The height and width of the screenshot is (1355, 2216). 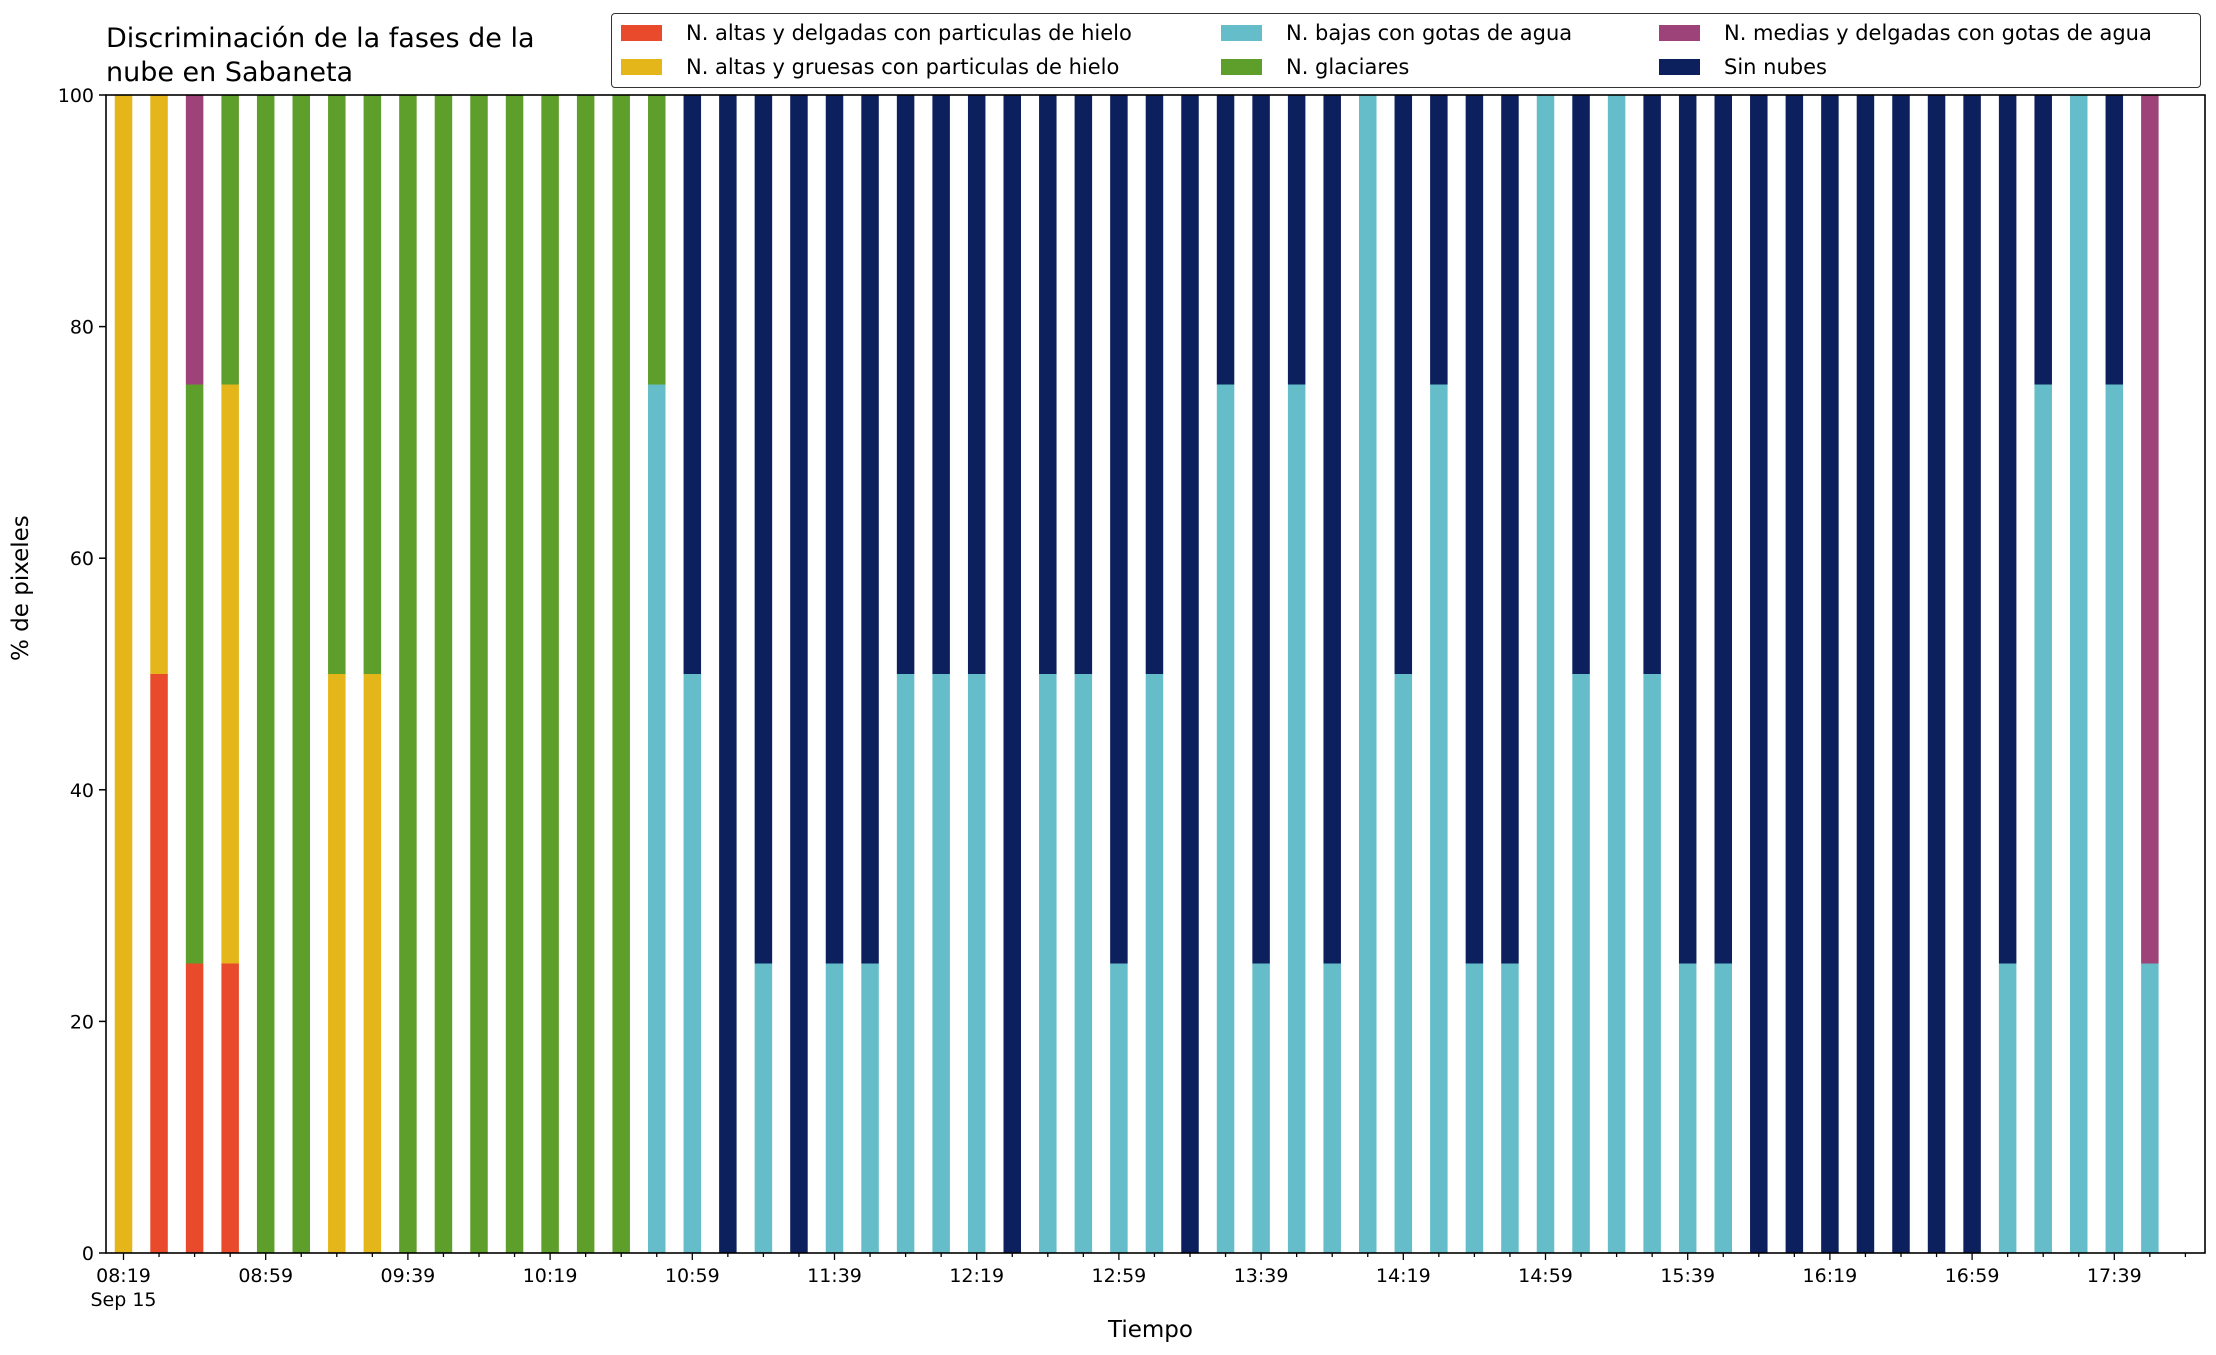 I want to click on chart-title-line-1: Discriminación de la fases de la, so click(x=320, y=38).